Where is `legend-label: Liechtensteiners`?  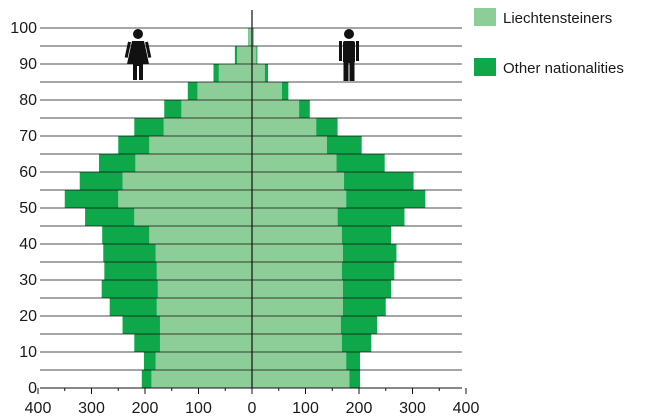 legend-label: Liechtensteiners is located at coordinates (557, 18).